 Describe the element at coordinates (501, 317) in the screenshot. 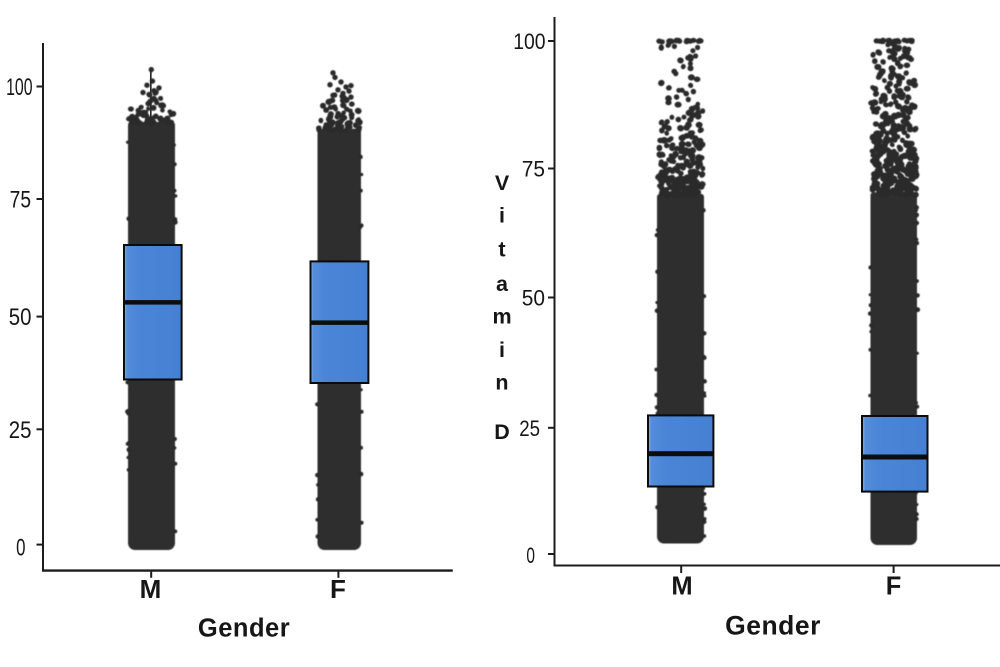

I see `svg-text: m` at that location.